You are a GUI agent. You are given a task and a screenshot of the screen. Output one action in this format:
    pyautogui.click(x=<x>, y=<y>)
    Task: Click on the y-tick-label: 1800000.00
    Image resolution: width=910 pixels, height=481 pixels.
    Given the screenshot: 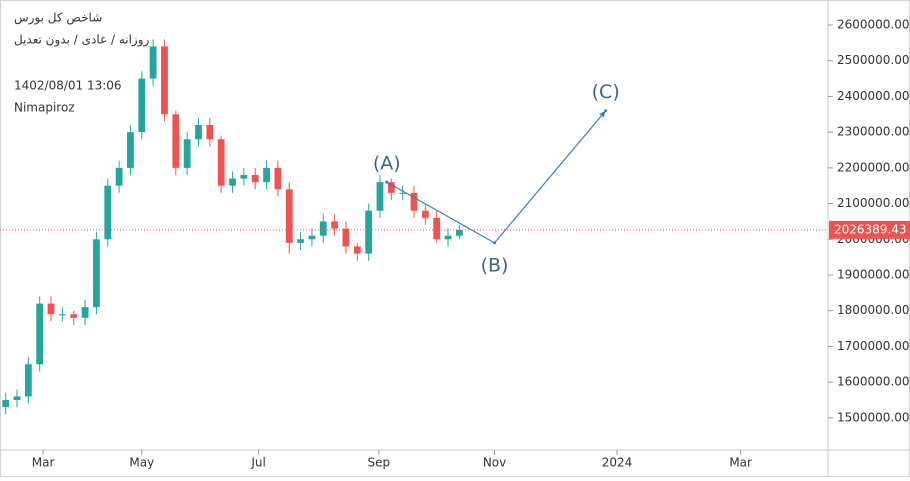 What is the action you would take?
    pyautogui.click(x=873, y=310)
    